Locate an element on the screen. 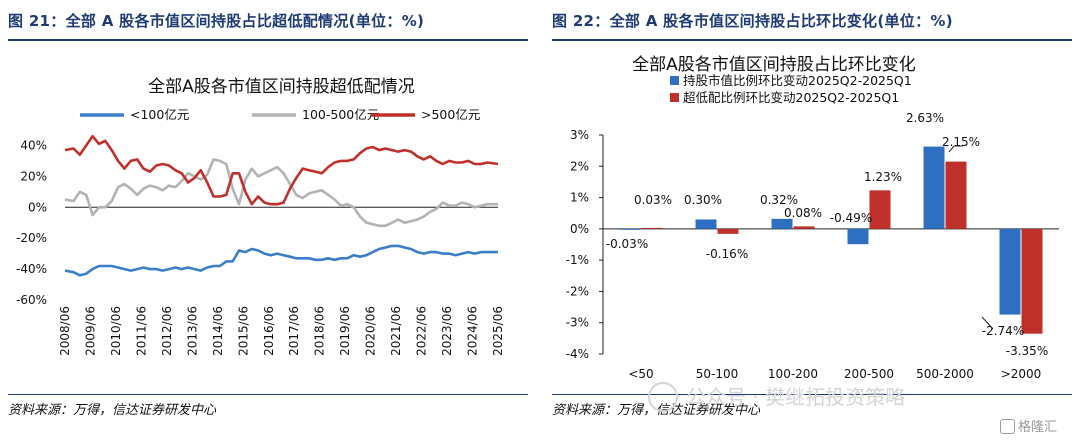 The image size is (1080, 441). wechat-icon is located at coordinates (663, 396).